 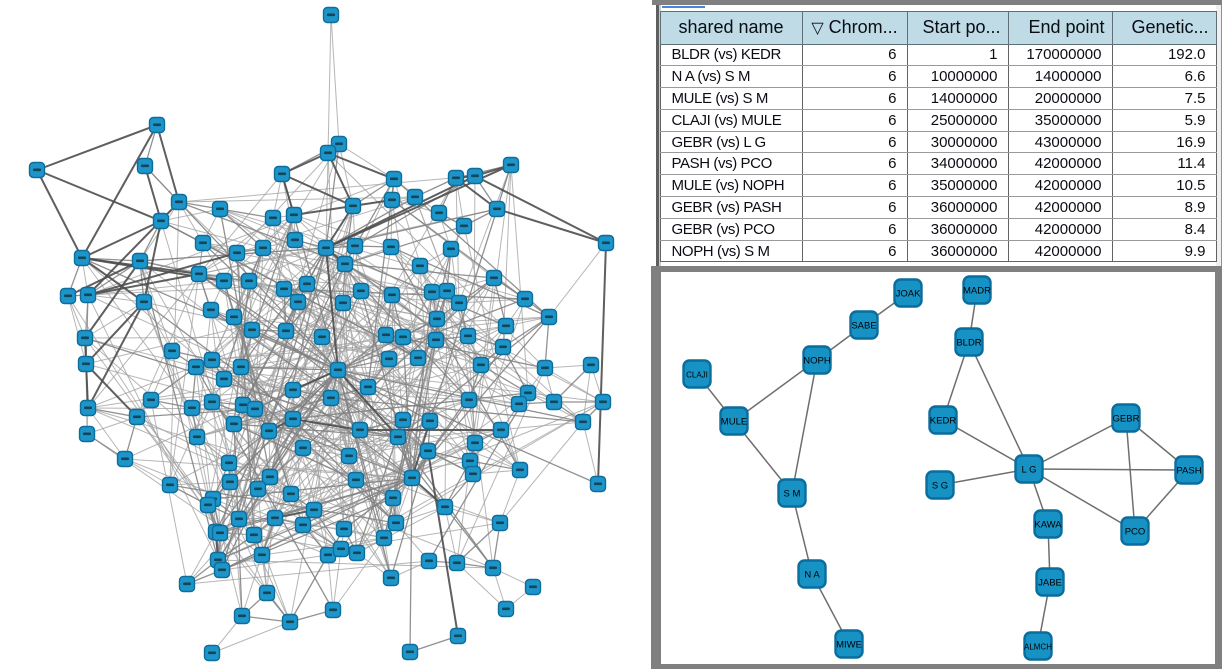 What do you see at coordinates (1038, 646) in the screenshot?
I see `svg-text: ALMCH` at bounding box center [1038, 646].